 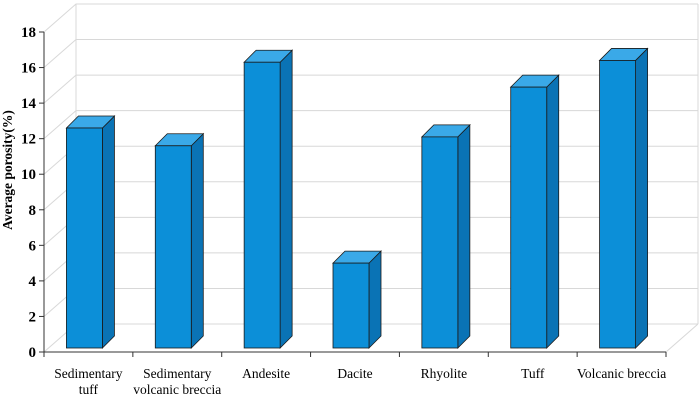 I want to click on y-tick-label: 16, so click(x=29, y=69).